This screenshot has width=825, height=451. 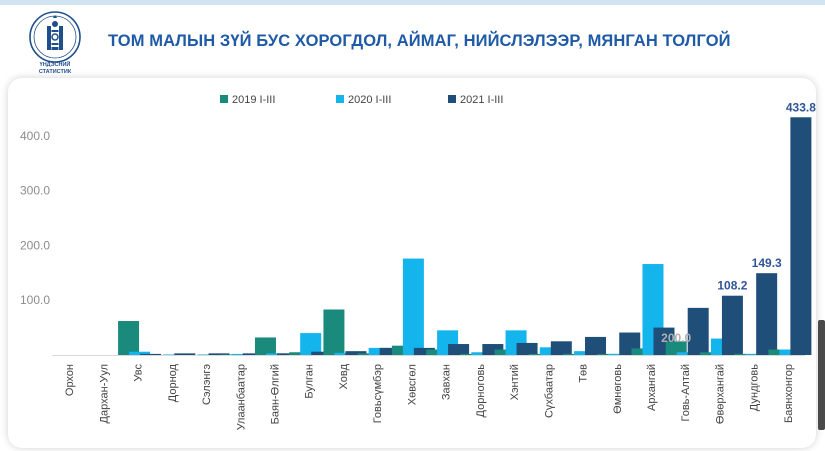 What do you see at coordinates (515, 382) in the screenshot?
I see `x-category-label: Хэнтий` at bounding box center [515, 382].